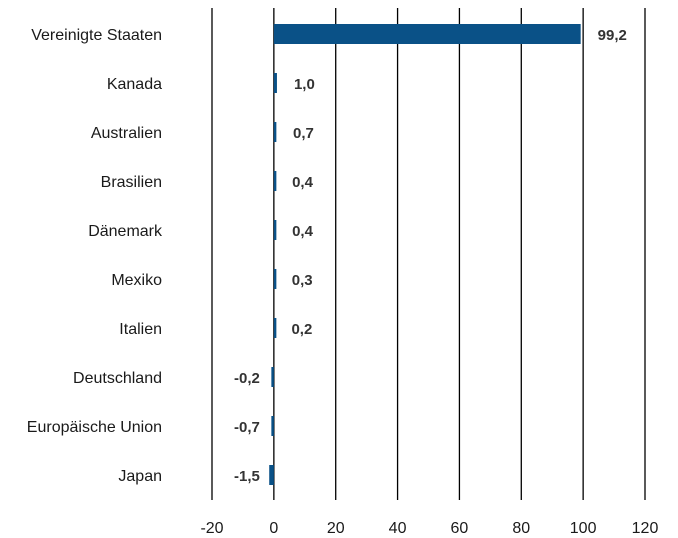  What do you see at coordinates (612, 35) in the screenshot?
I see `data-label: 99,2` at bounding box center [612, 35].